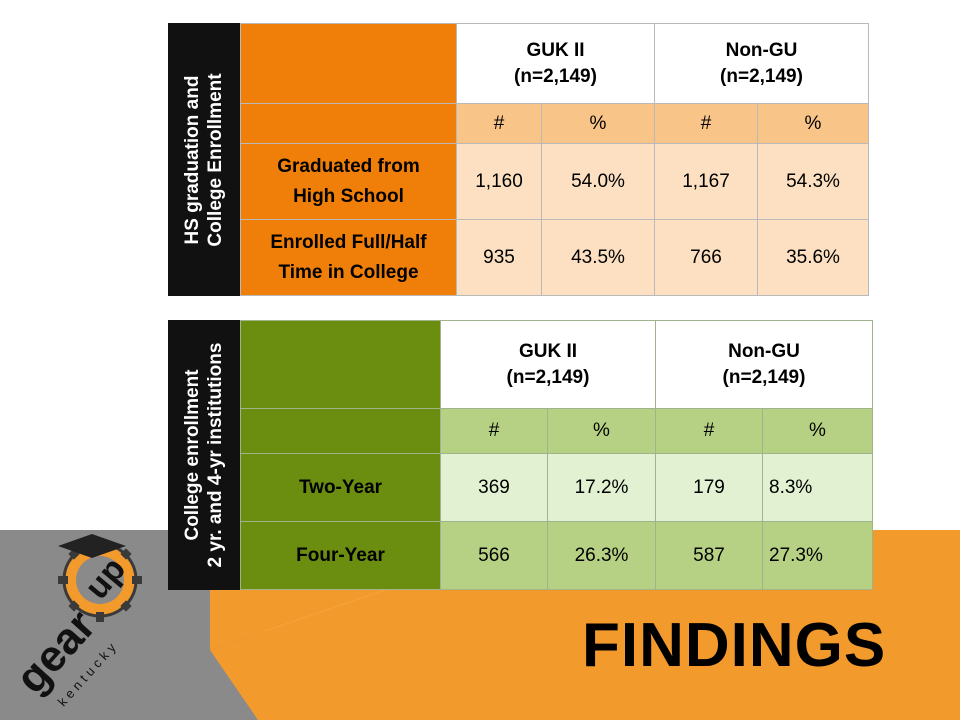 Image resolution: width=960 pixels, height=720 pixels. I want to click on row-label-line1: Enrolled Full/Half, so click(348, 242).